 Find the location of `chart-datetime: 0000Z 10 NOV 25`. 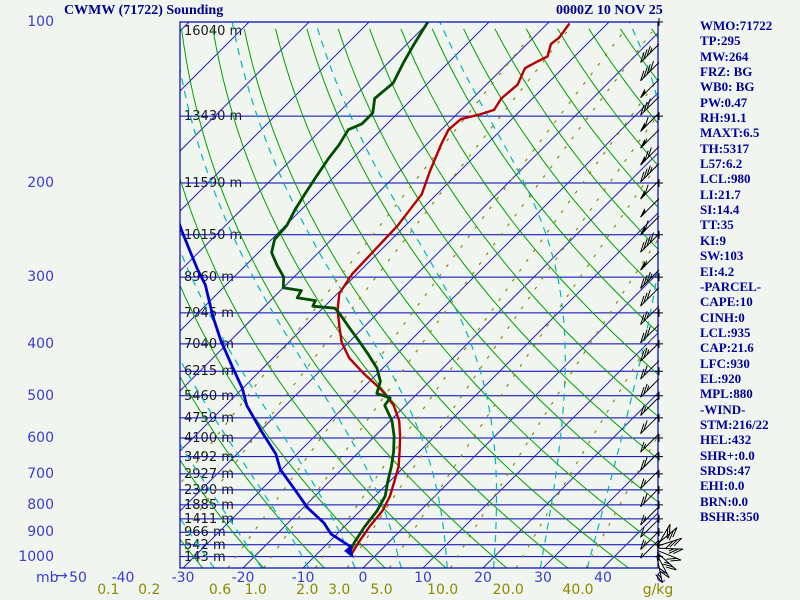

chart-datetime: 0000Z 10 NOV 25 is located at coordinates (609, 10).